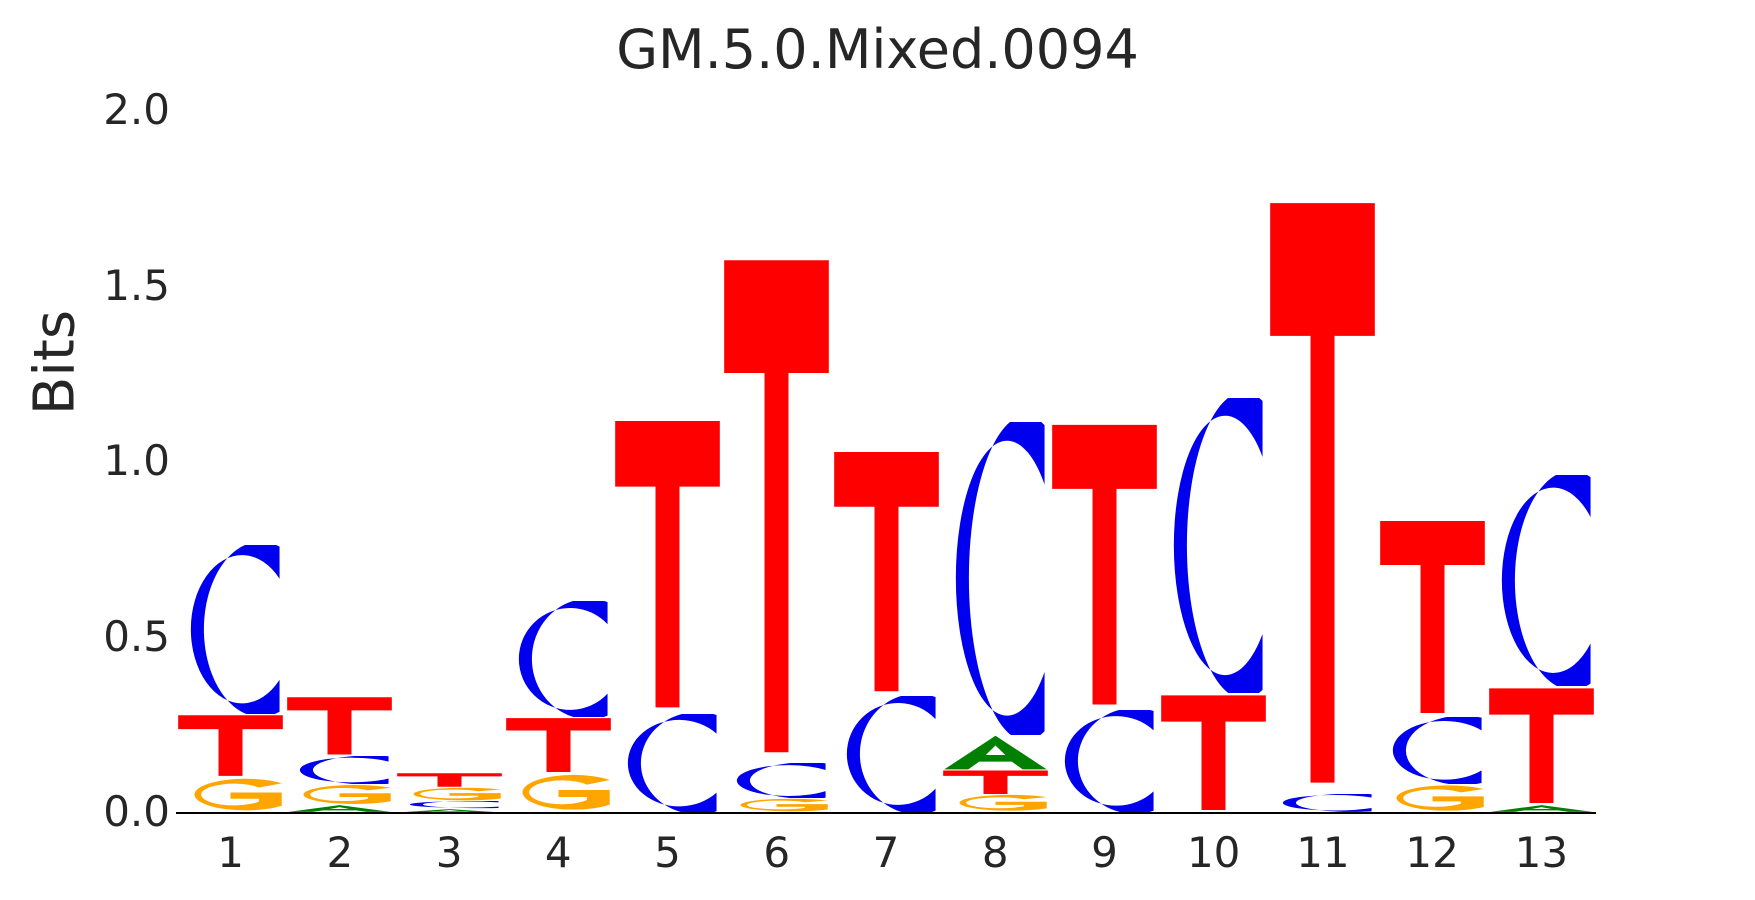 This screenshot has width=1755, height=900. What do you see at coordinates (449, 852) in the screenshot?
I see `x-axis-tick-label: 3` at bounding box center [449, 852].